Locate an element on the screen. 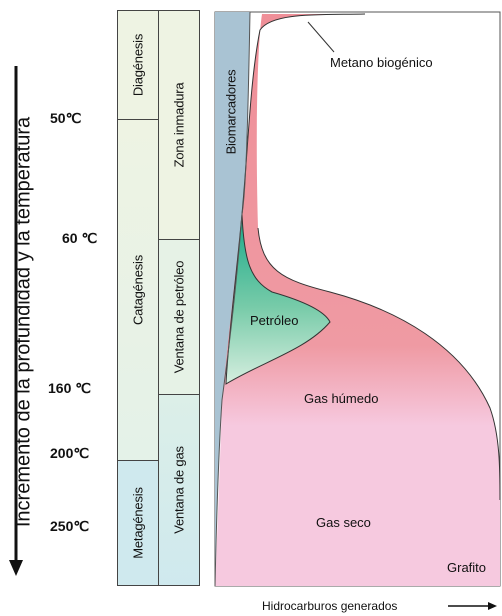 The image size is (502, 616). dry-gas-label: Gas seco is located at coordinates (343, 522).